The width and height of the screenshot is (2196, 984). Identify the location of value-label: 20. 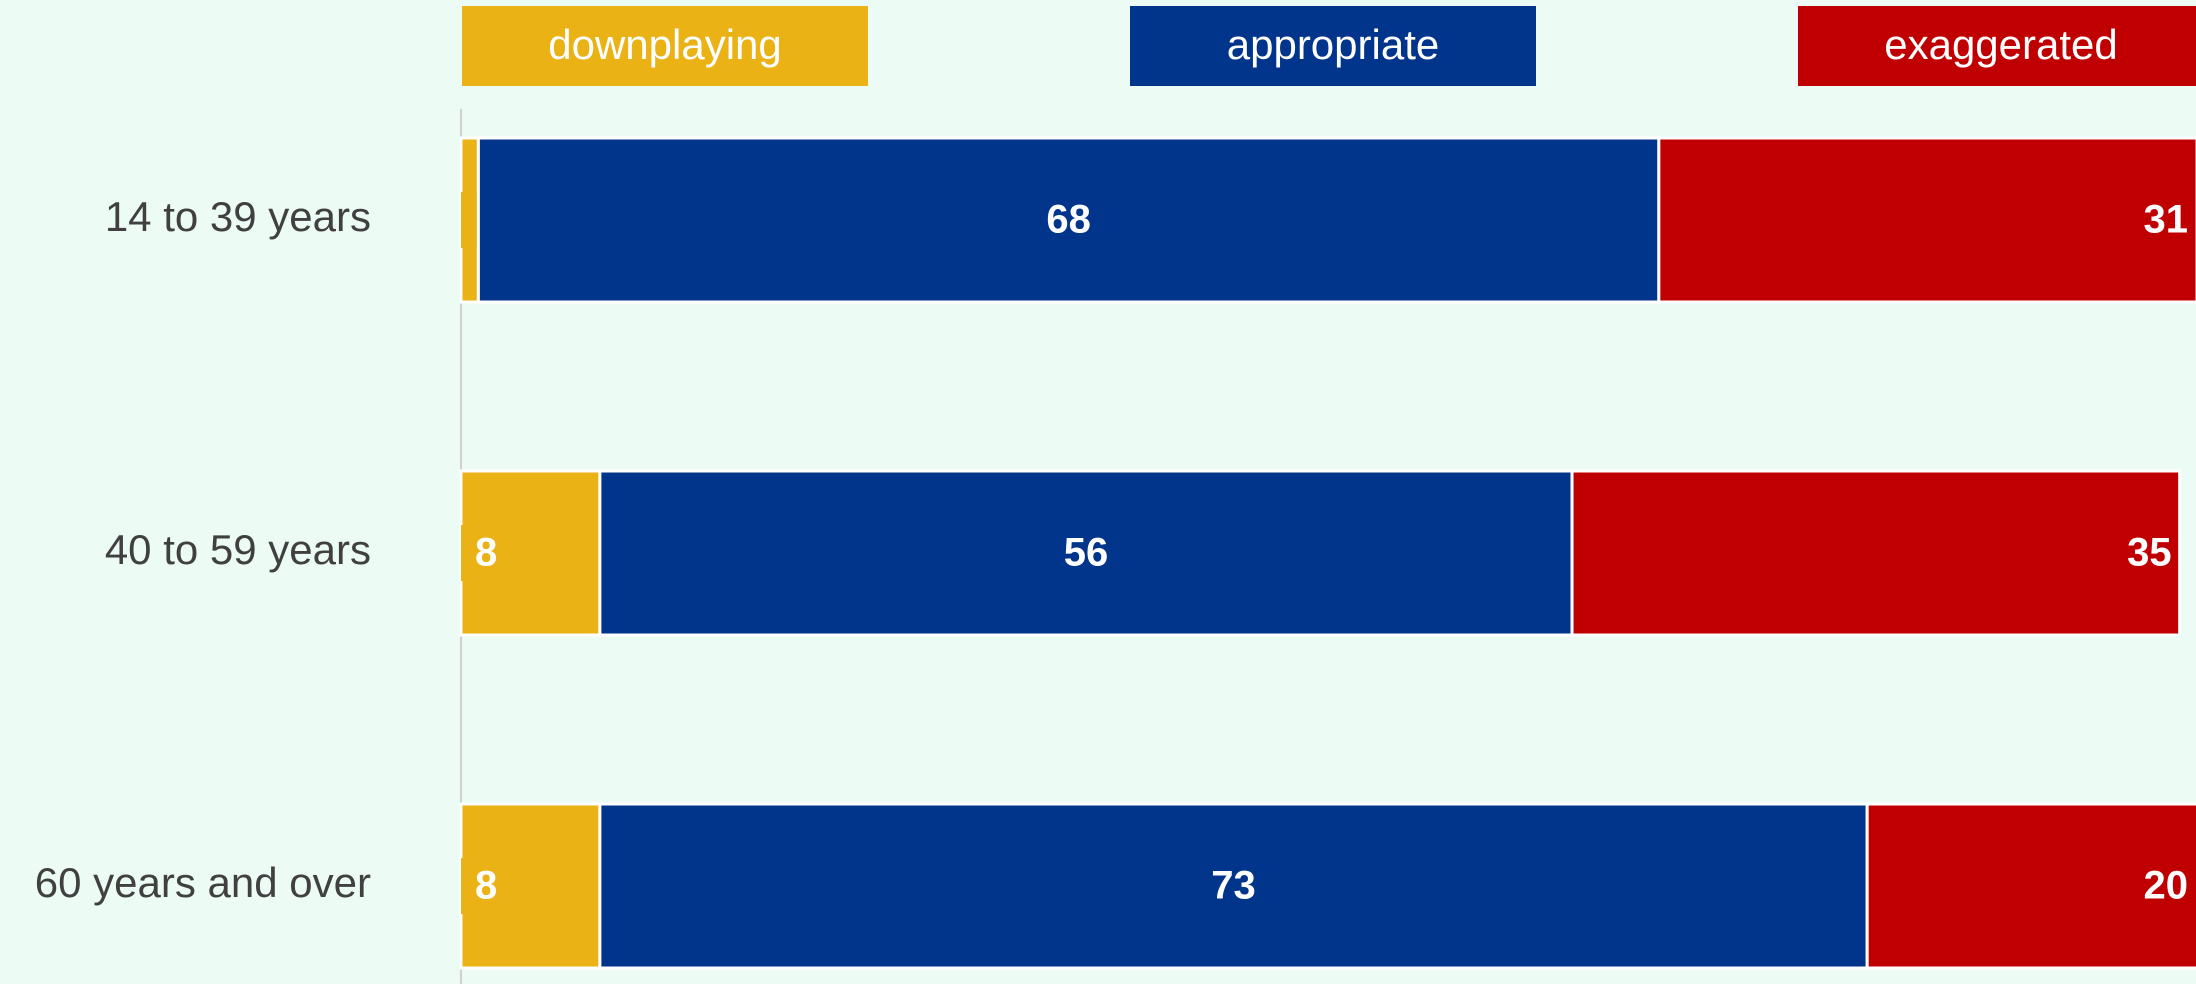
(2166, 886).